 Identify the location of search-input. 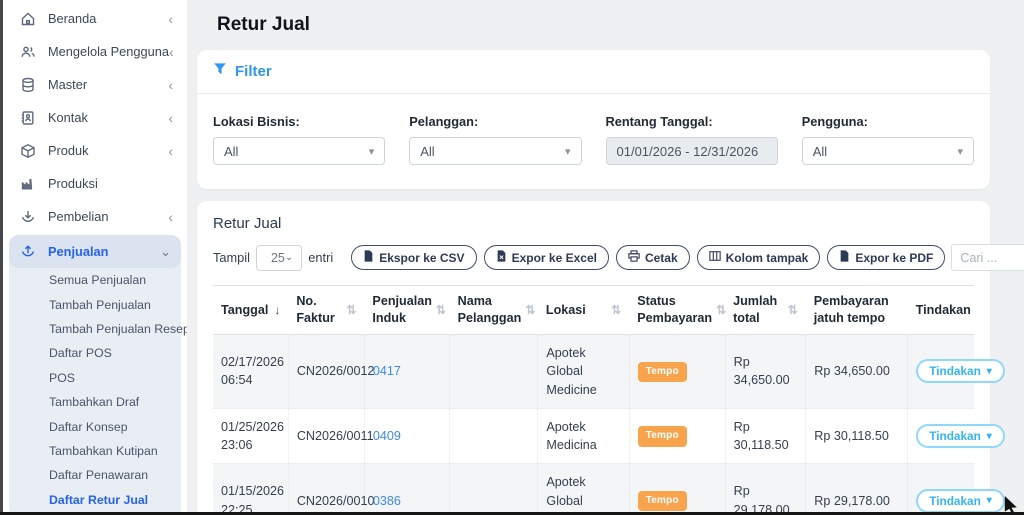
(987, 257).